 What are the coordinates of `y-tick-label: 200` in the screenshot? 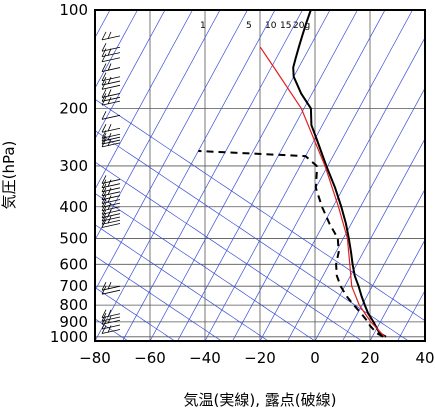 It's located at (73, 108).